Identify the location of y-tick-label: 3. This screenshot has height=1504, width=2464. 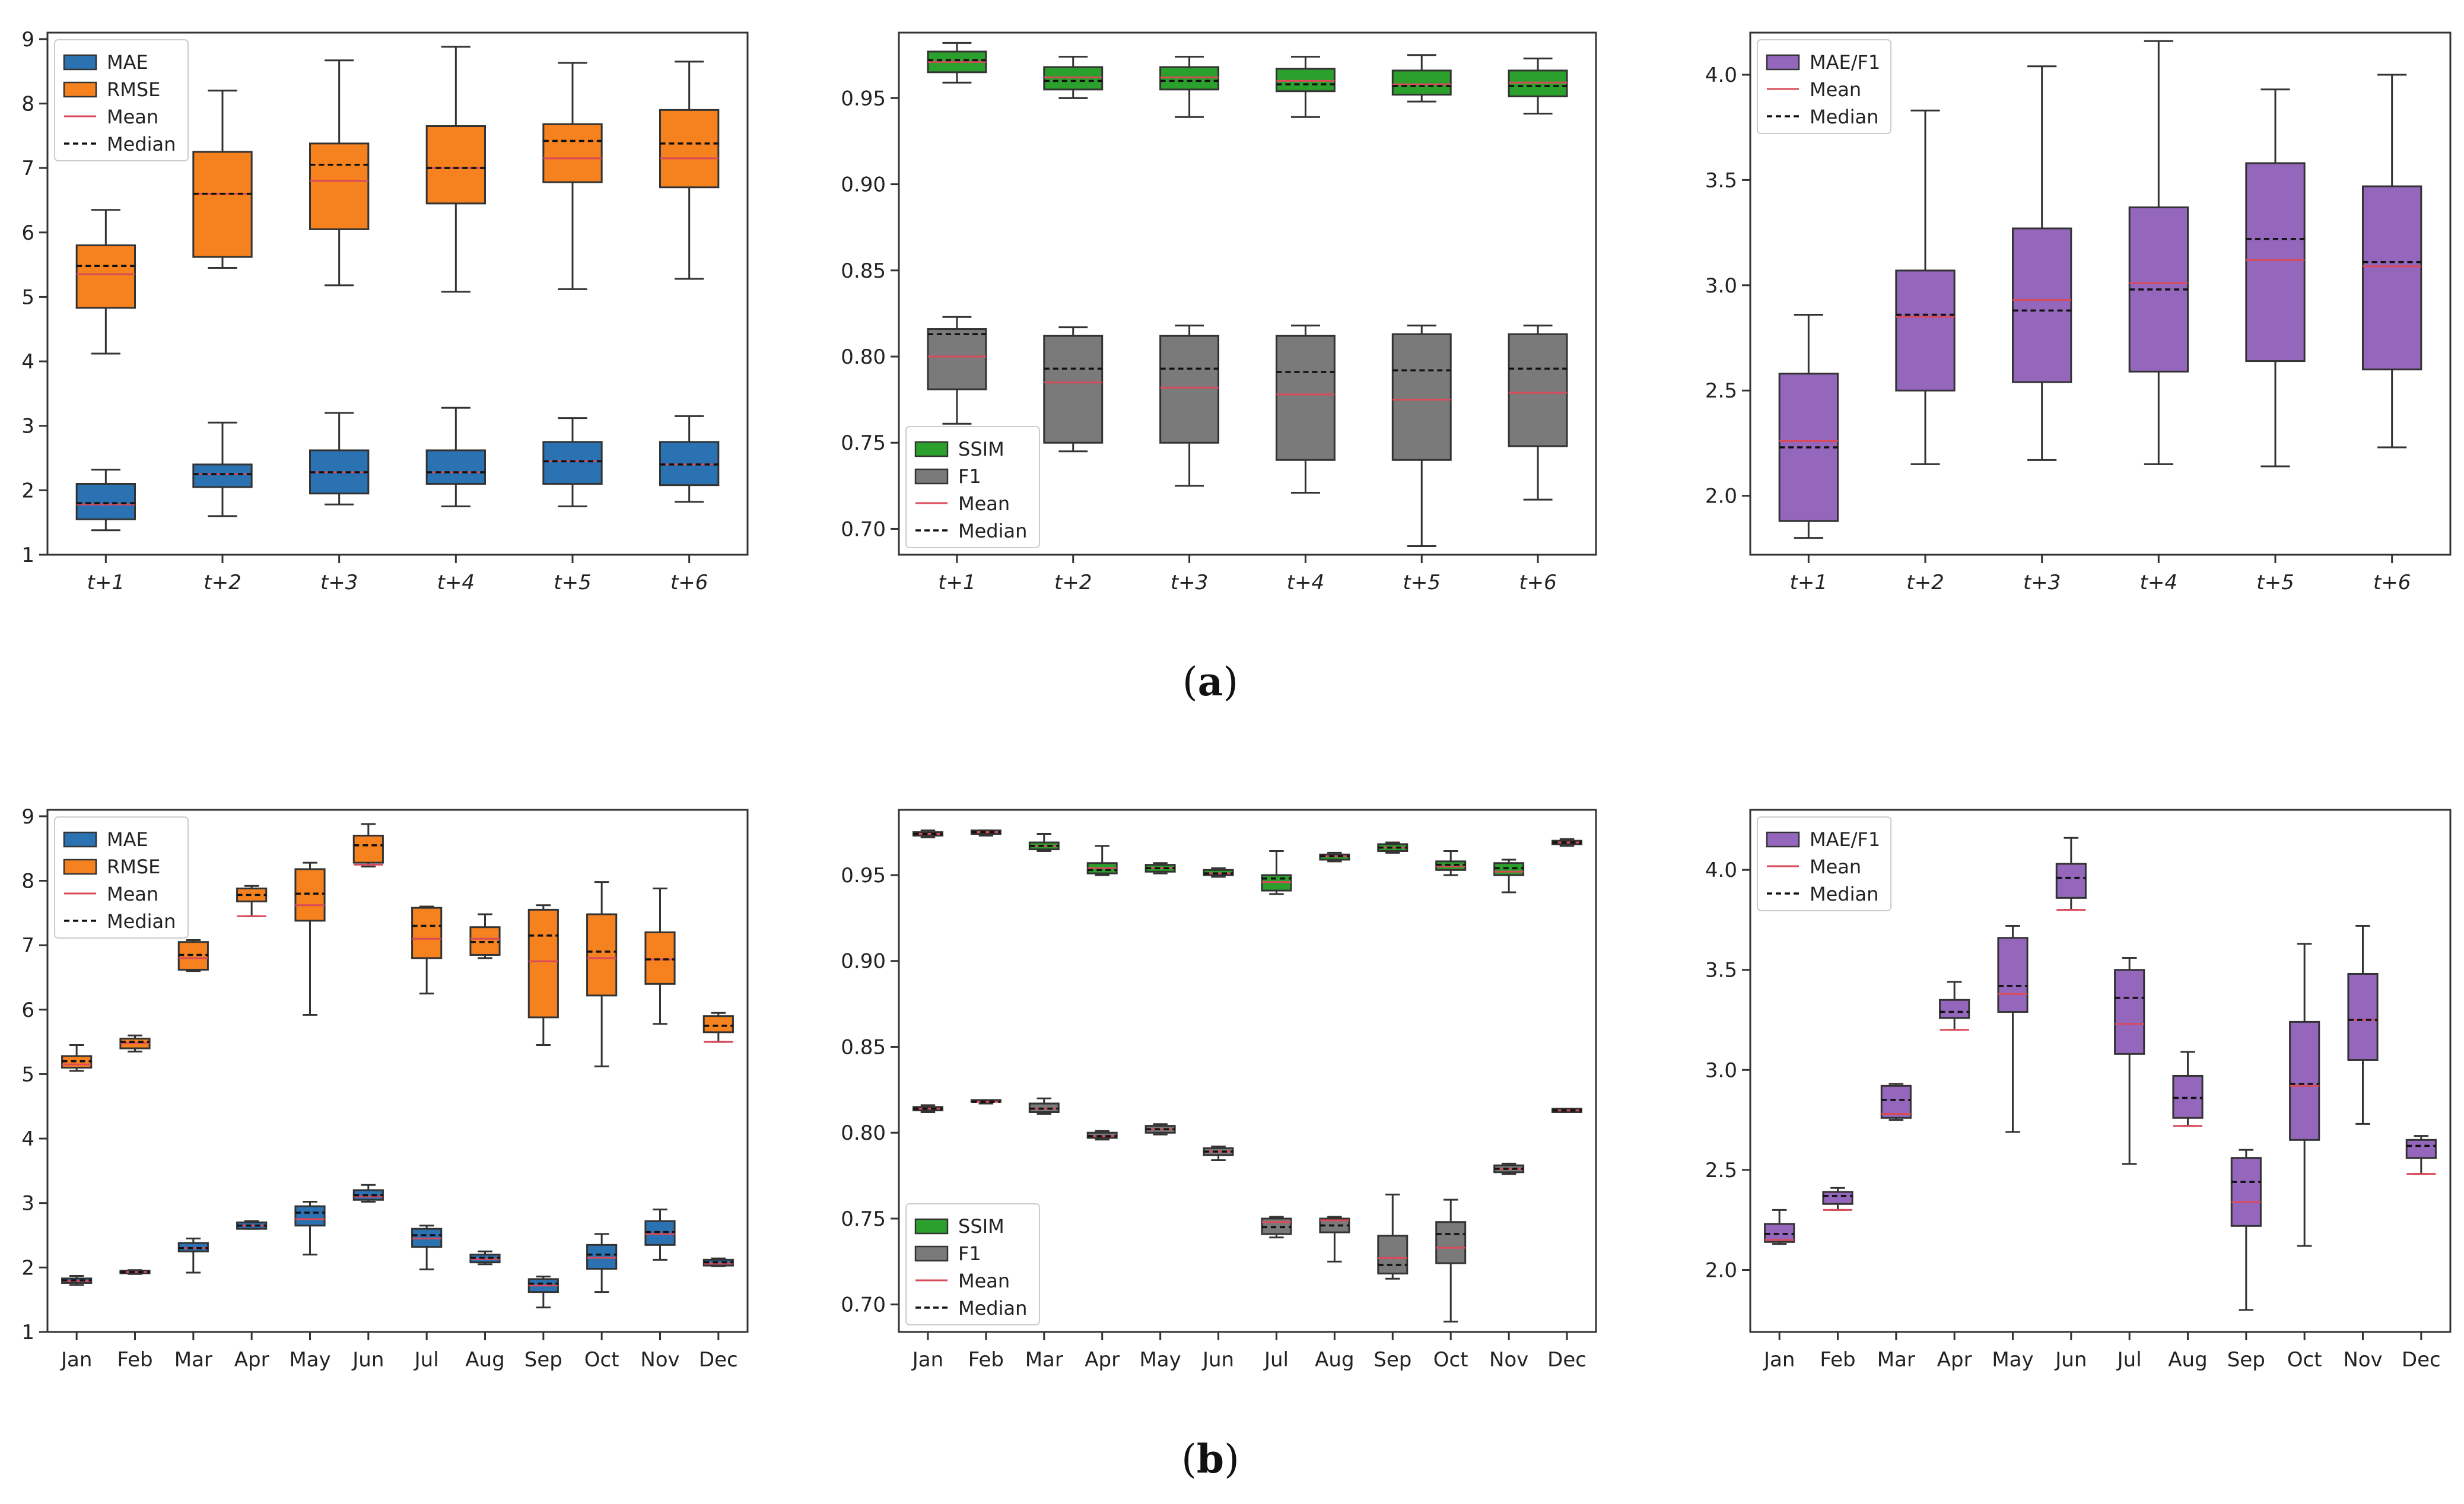
(27, 1204).